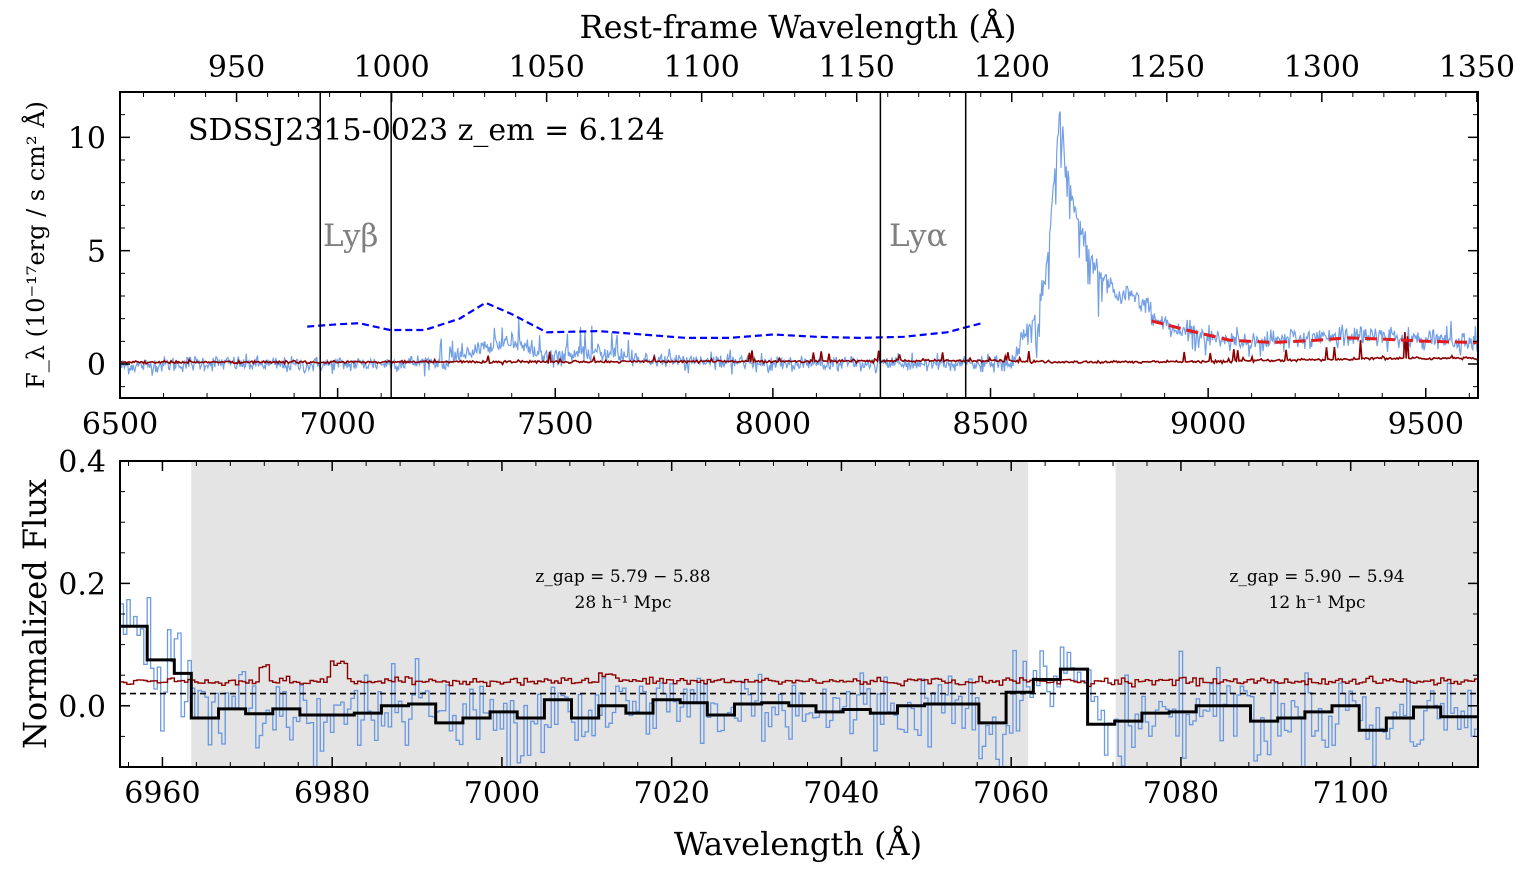 Image resolution: width=1516 pixels, height=869 pixels. I want to click on lya-label: Lyα, so click(918, 236).